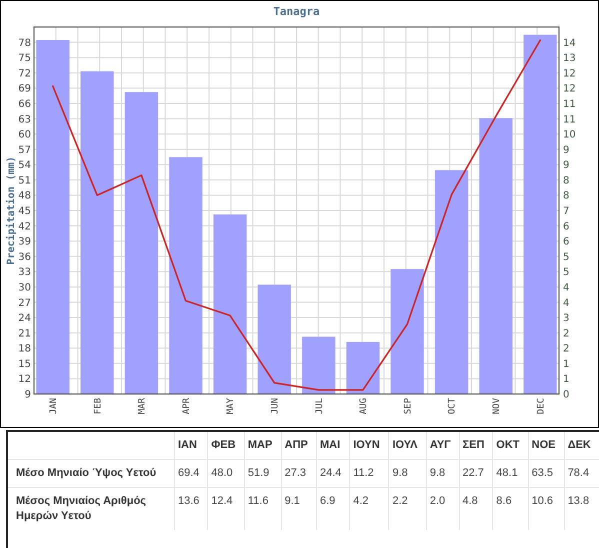  What do you see at coordinates (442, 509) in the screenshot?
I see `data-label: 2.0` at bounding box center [442, 509].